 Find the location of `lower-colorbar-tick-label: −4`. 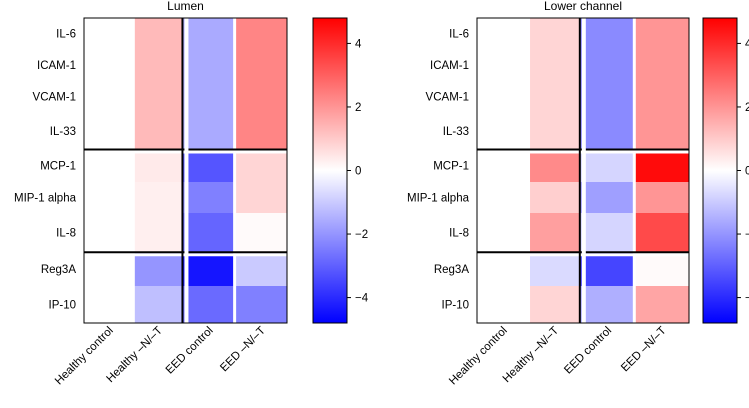

lower-colorbar-tick-label: −4 is located at coordinates (747, 299).